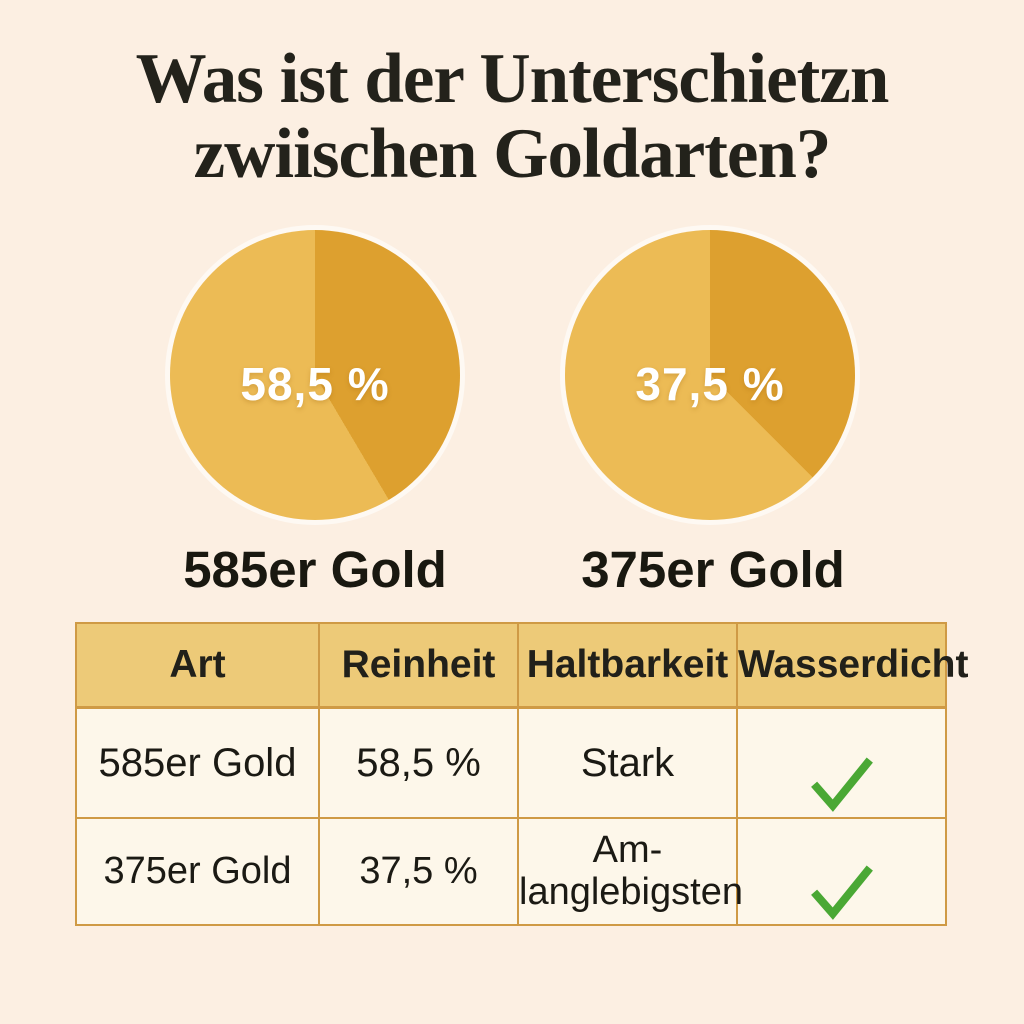  I want to click on table-row: 375er Gold 37,5 % Am- langlebigsten, so click(511, 871).